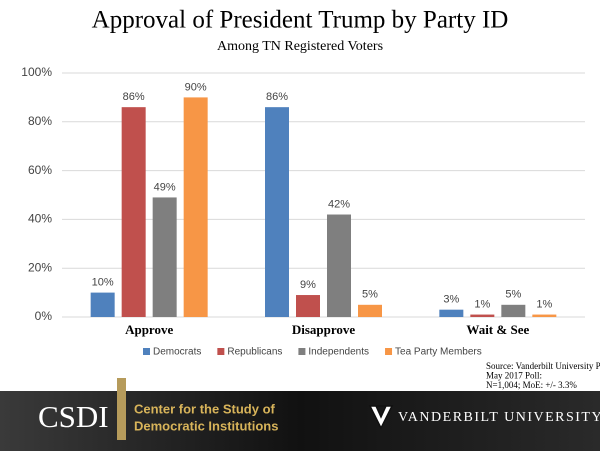 This screenshot has width=600, height=451. Describe the element at coordinates (205, 408) in the screenshot. I see `footer-center: Center for the Study of` at that location.